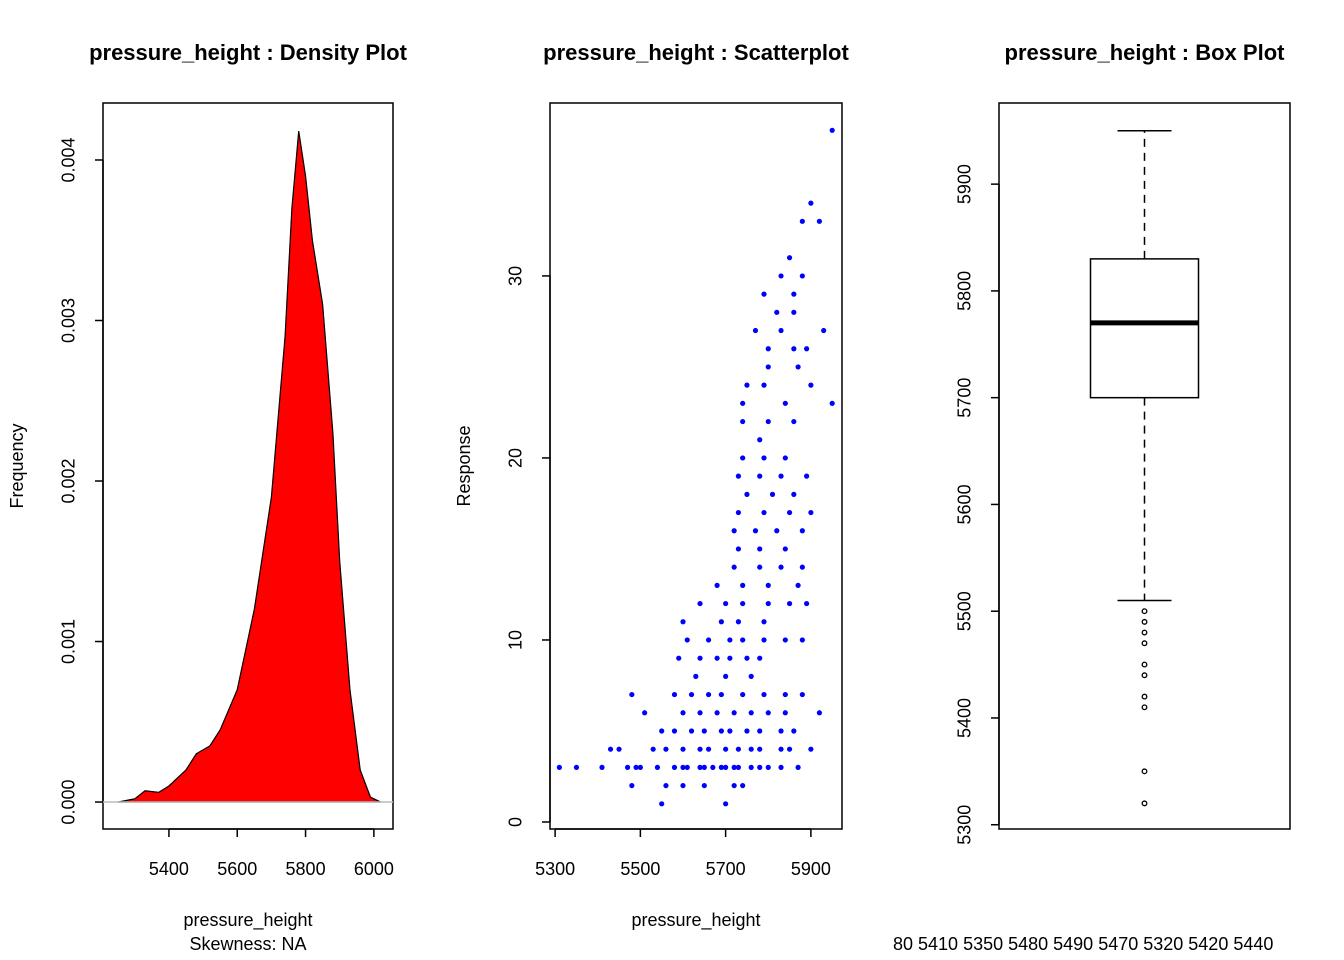 The image size is (1344, 960). What do you see at coordinates (555, 869) in the screenshot?
I see `x-tick-label: 5300` at bounding box center [555, 869].